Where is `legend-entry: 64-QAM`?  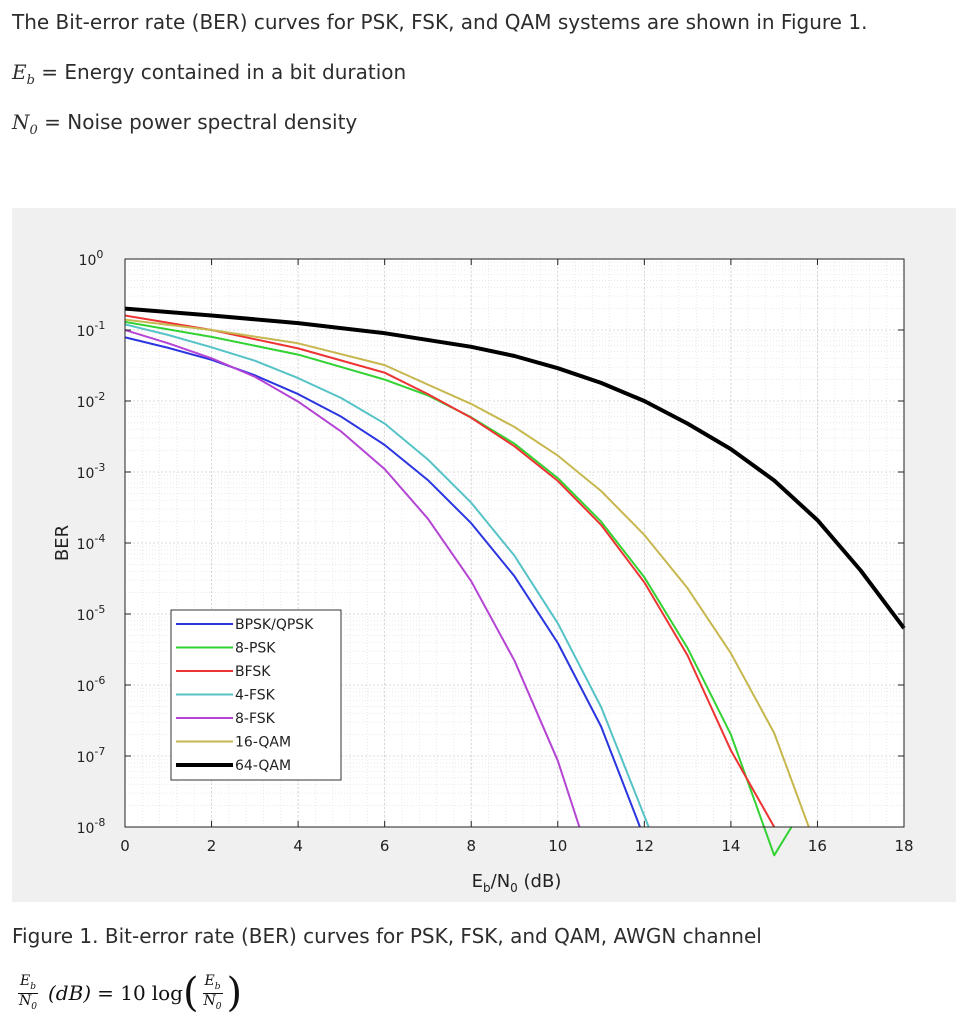 legend-entry: 64-QAM is located at coordinates (263, 766).